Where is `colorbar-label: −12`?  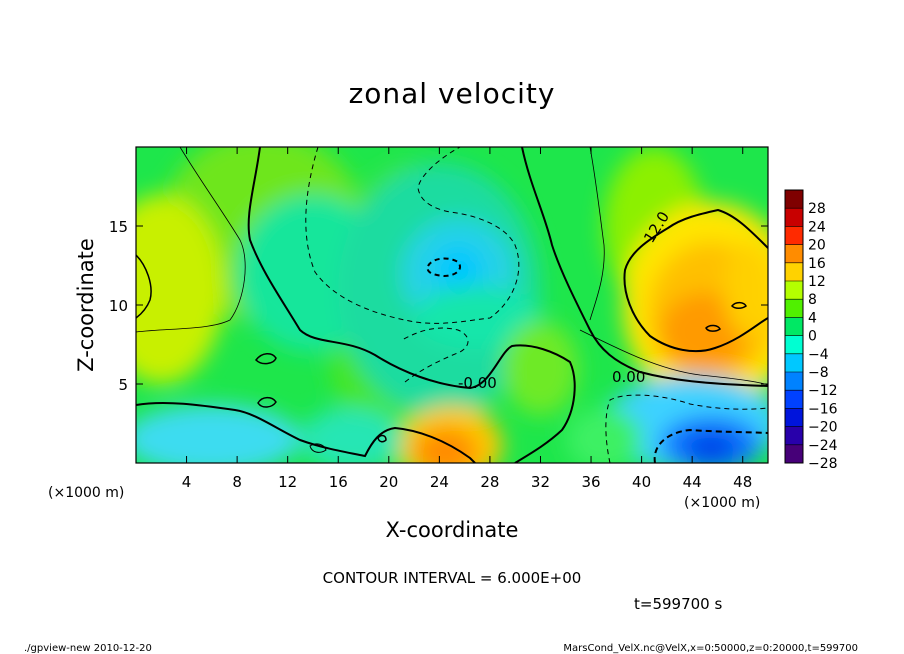
colorbar-label: −12 is located at coordinates (823, 391).